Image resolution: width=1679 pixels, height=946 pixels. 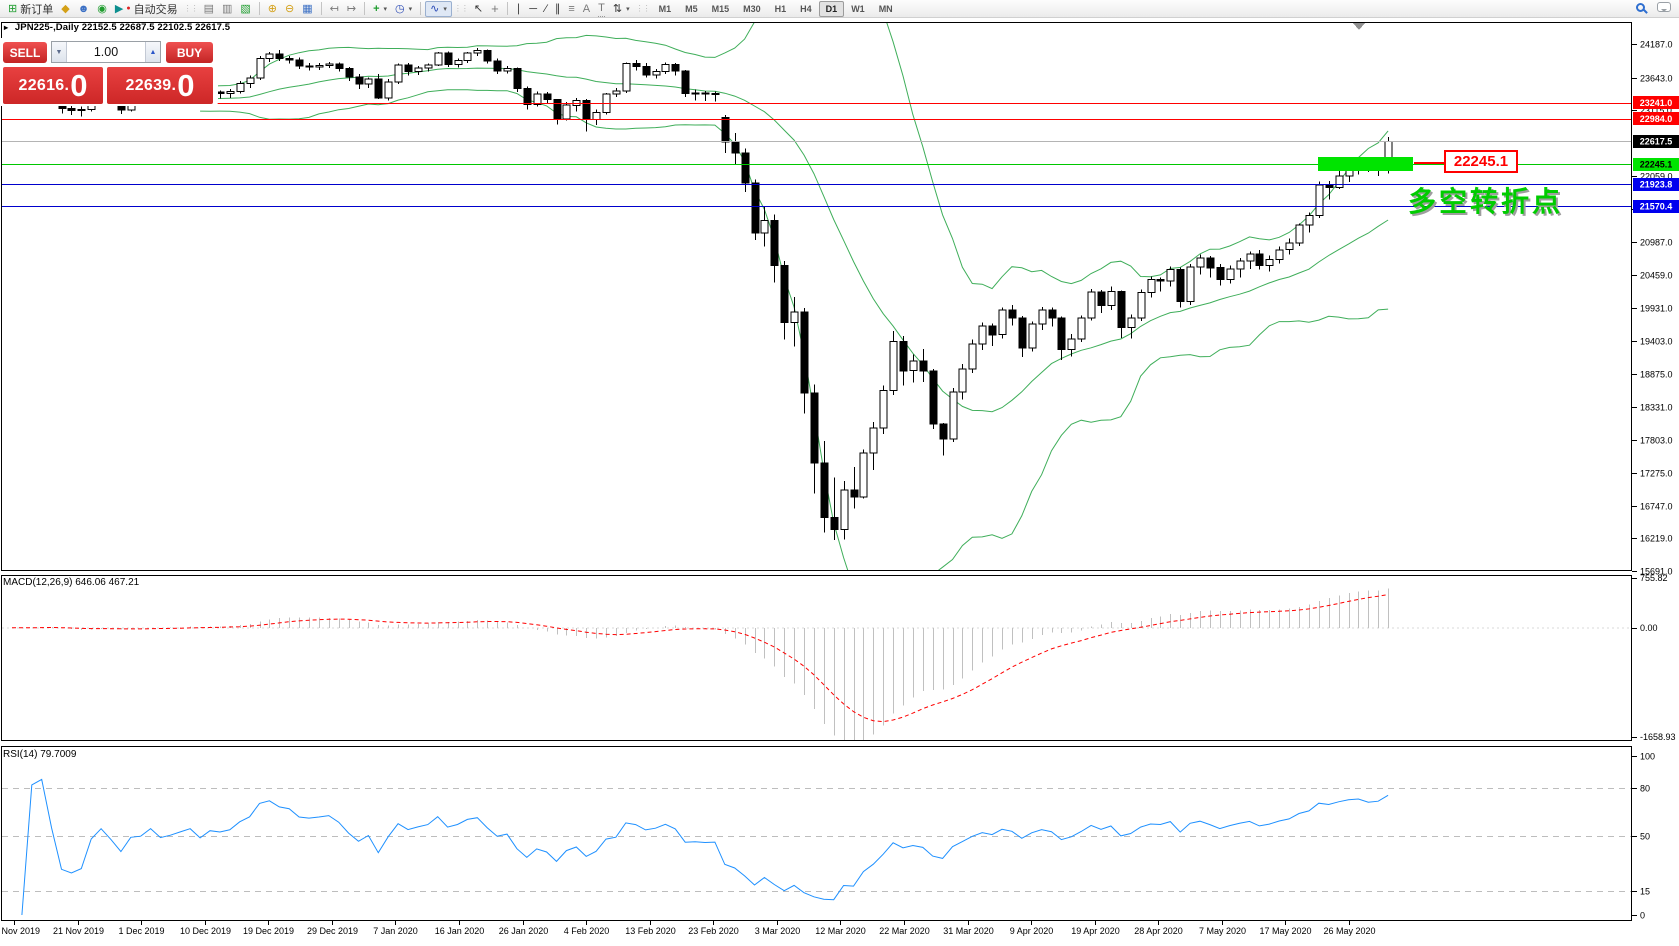 What do you see at coordinates (1429, 163) in the screenshot?
I see `callout-connector-line` at bounding box center [1429, 163].